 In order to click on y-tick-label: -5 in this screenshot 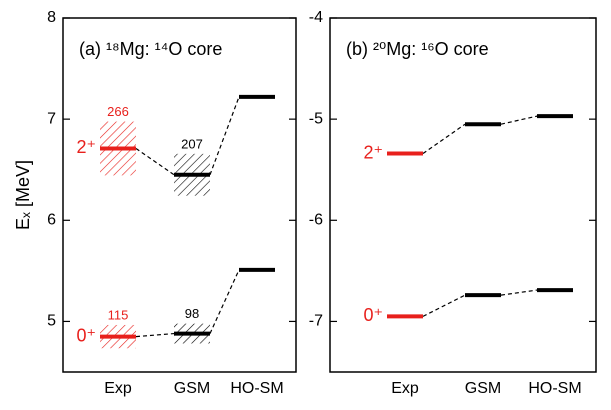, I will do `click(316, 118)`.